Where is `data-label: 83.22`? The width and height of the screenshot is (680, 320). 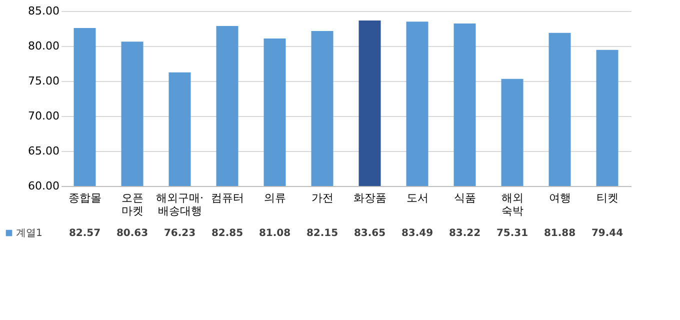 data-label: 83.22 is located at coordinates (464, 233).